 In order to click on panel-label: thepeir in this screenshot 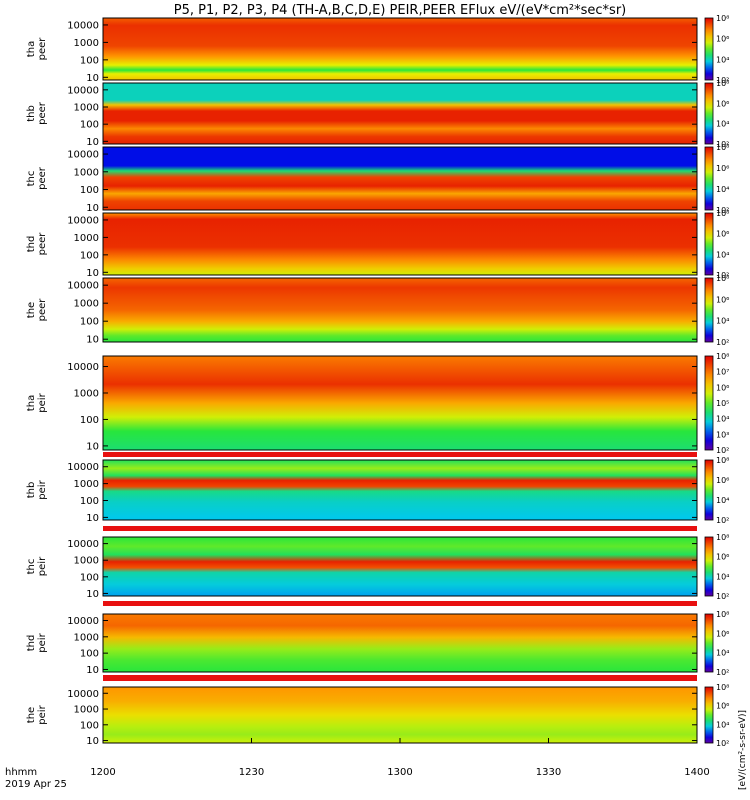, I will do `click(37, 714)`.